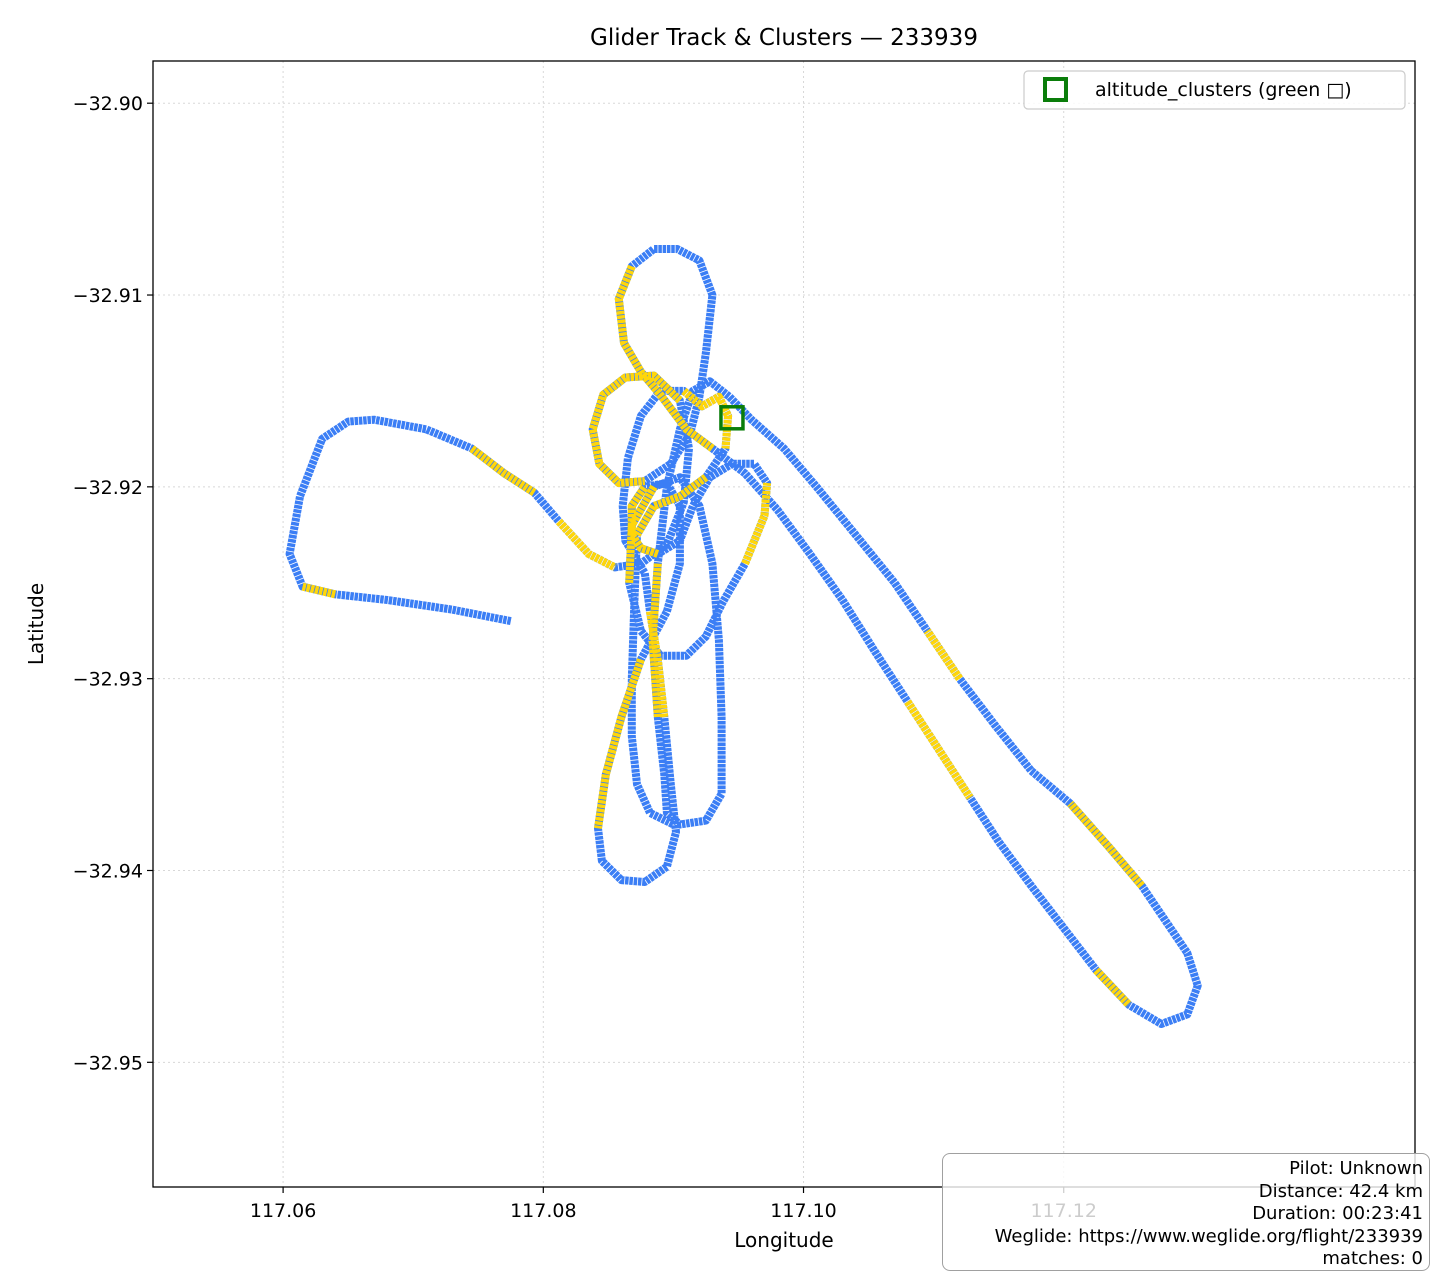 The width and height of the screenshot is (1440, 1280). Describe the element at coordinates (783, 1240) in the screenshot. I see `x-axis-label: Longitude` at that location.